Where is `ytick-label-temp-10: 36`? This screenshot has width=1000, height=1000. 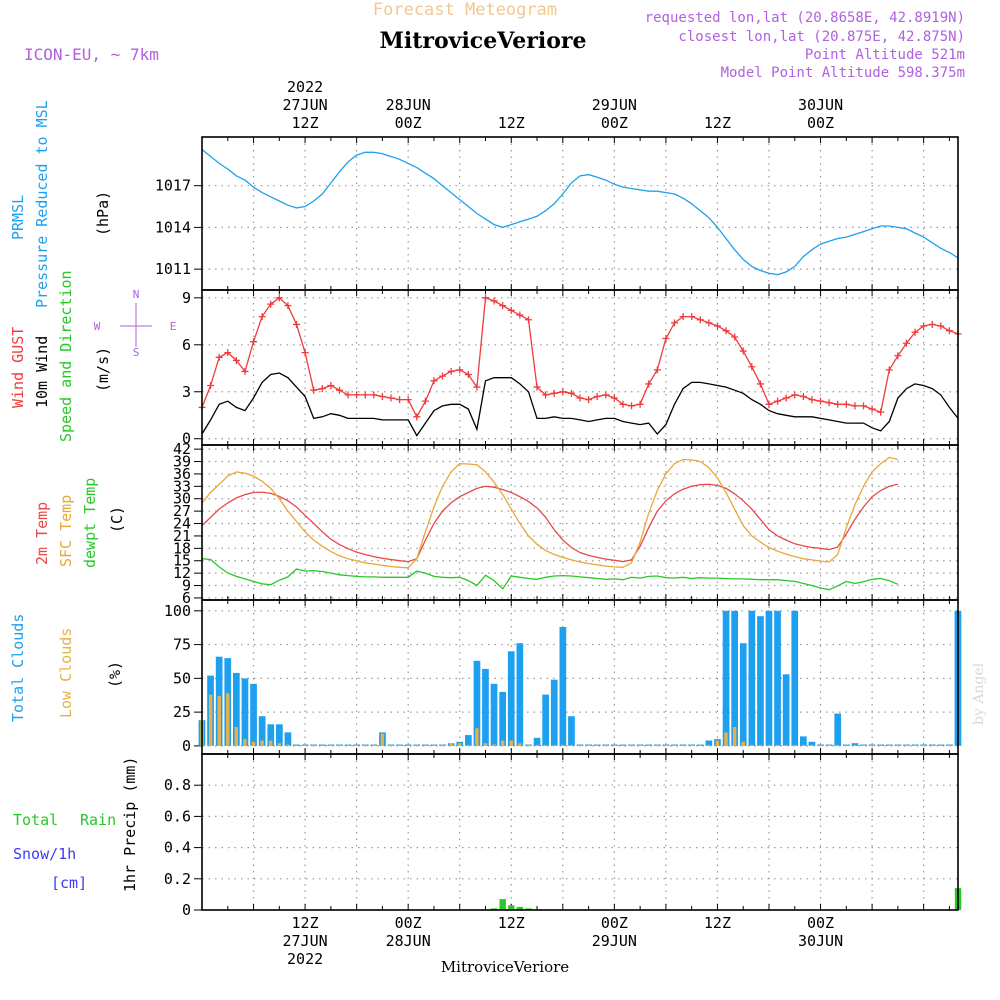 ytick-label-temp-10: 36 is located at coordinates (182, 474).